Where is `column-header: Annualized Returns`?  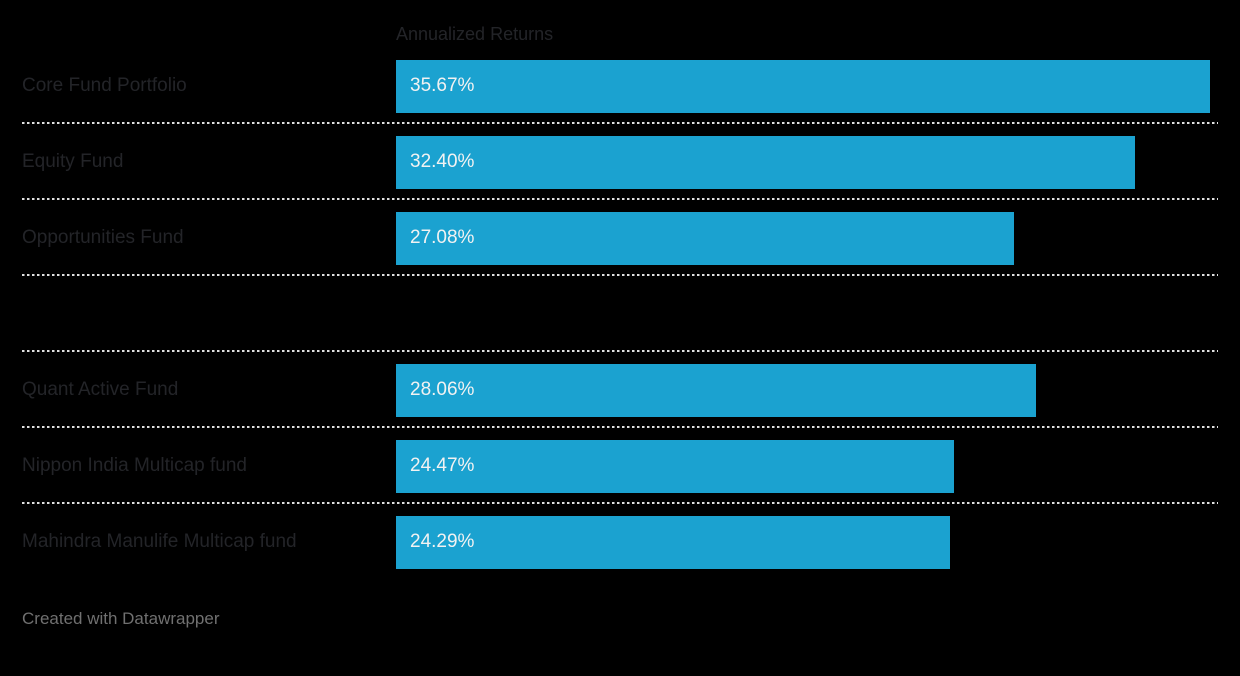 column-header: Annualized Returns is located at coordinates (475, 34).